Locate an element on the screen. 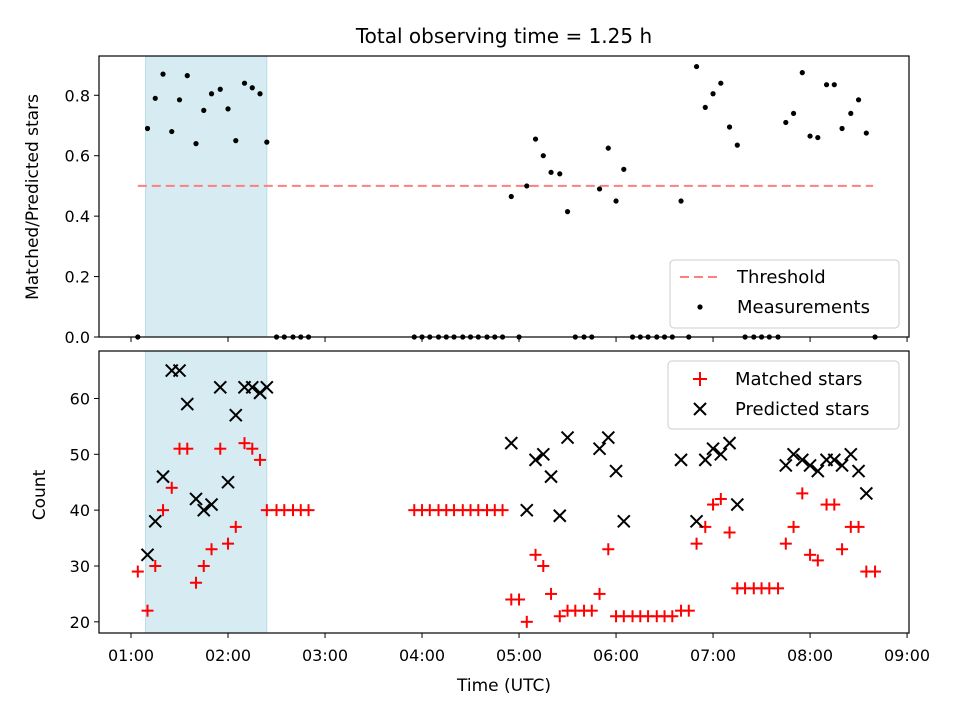  x-tick-label: 01:00 is located at coordinates (131, 655).